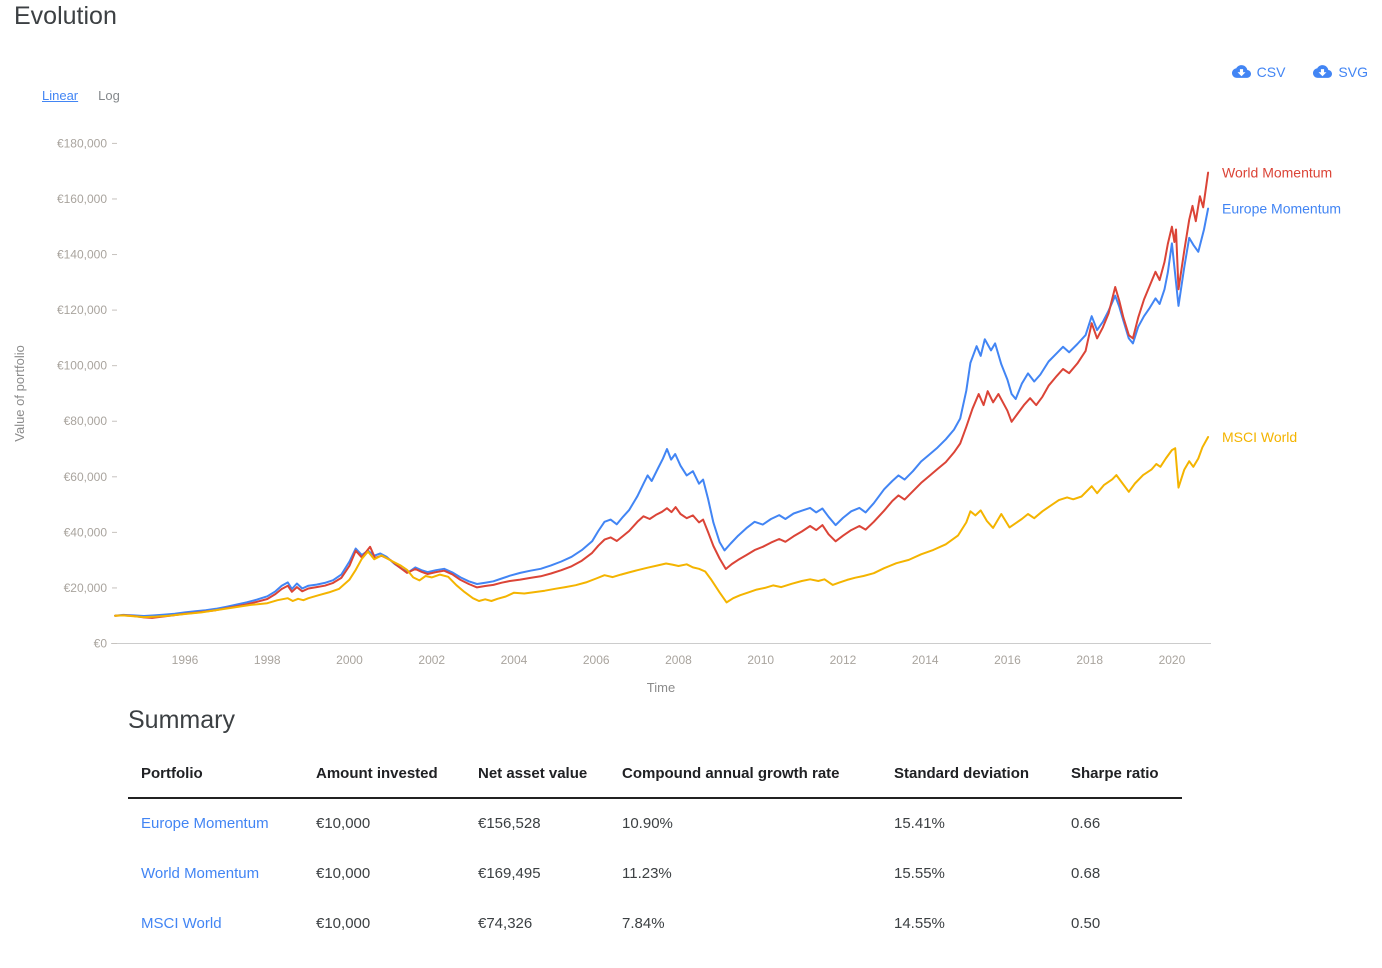 This screenshot has width=1382, height=968. I want to click on col-header-portfolio: Portfolio, so click(172, 773).